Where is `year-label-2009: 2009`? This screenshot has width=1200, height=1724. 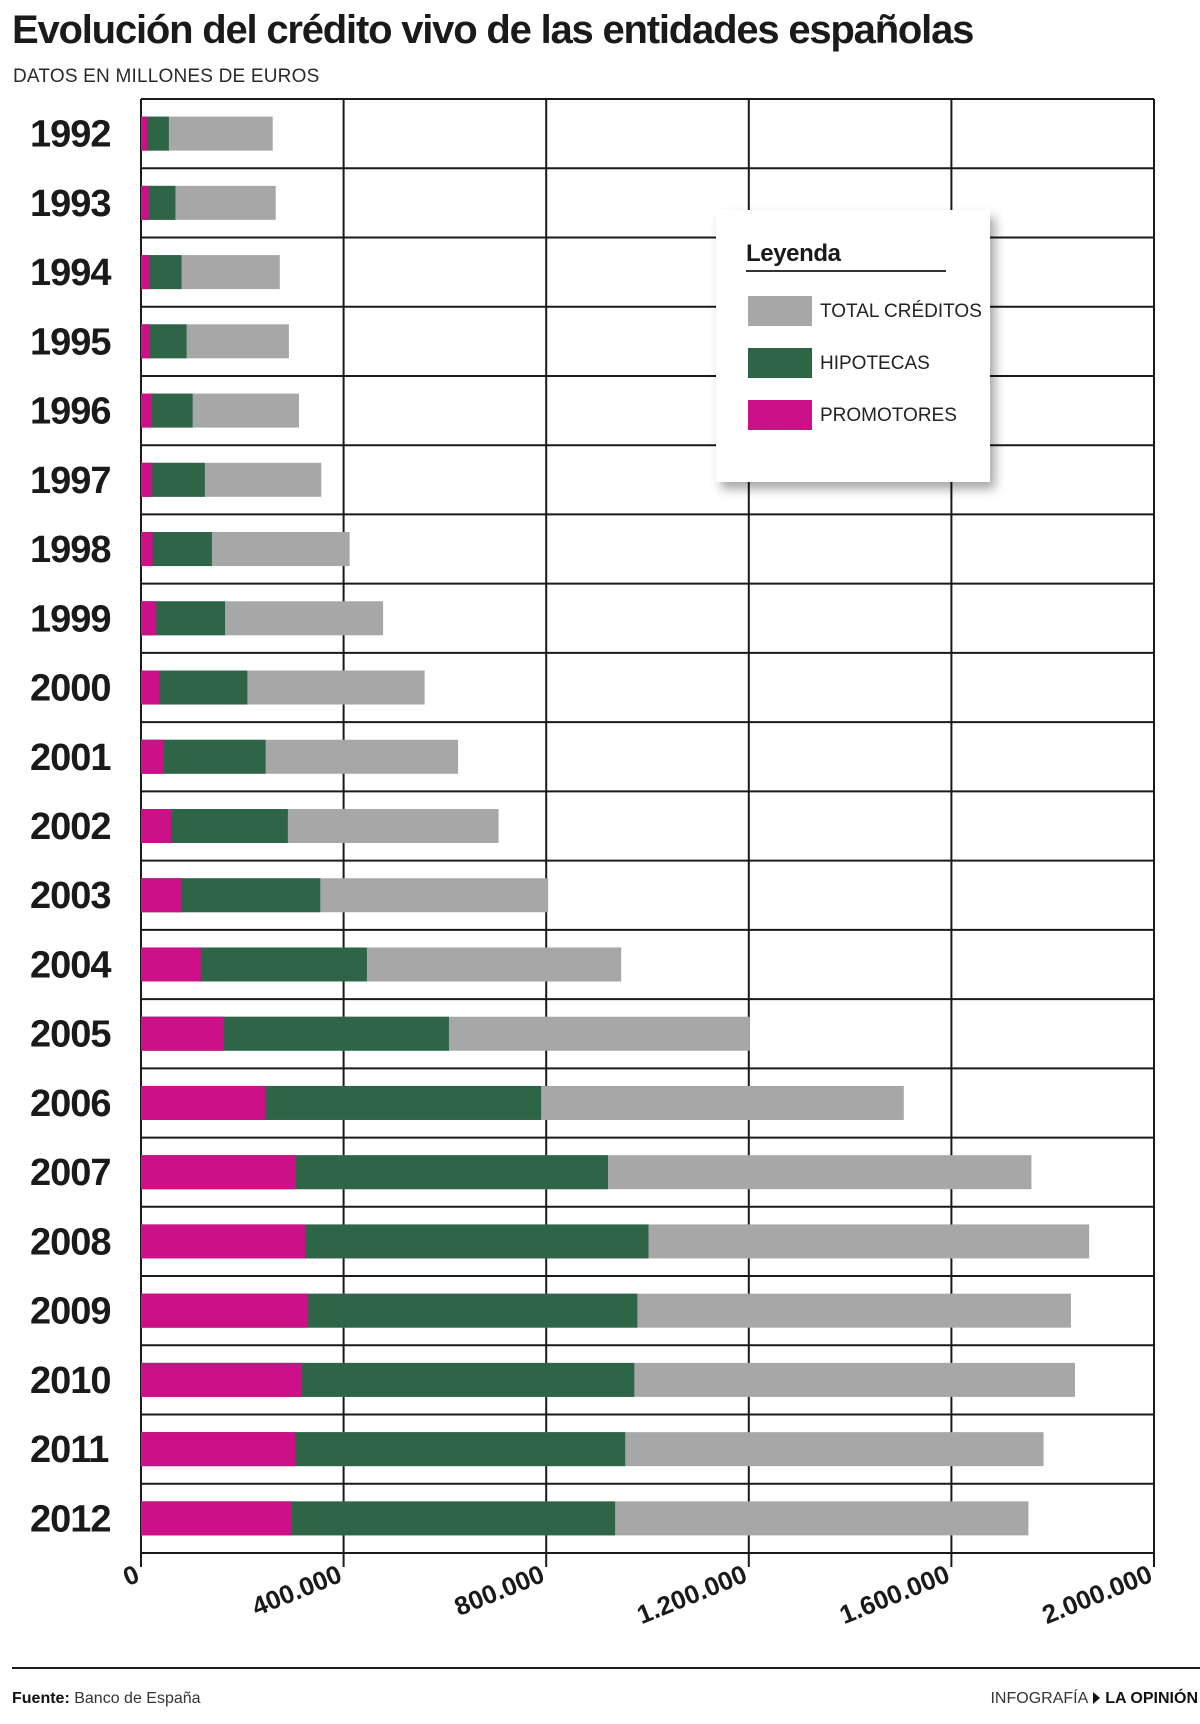 year-label-2009: 2009 is located at coordinates (70, 1312).